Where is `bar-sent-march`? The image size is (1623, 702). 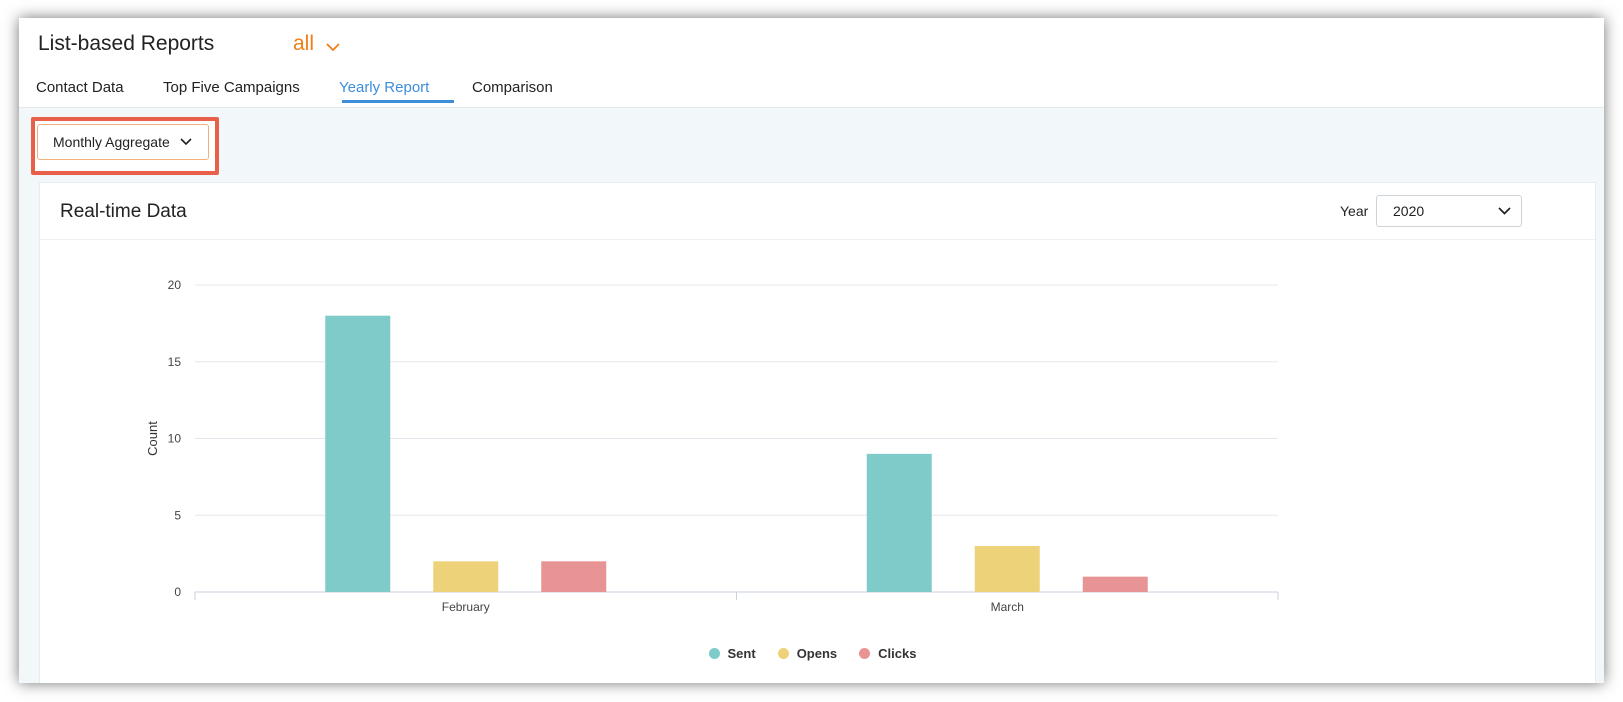
bar-sent-march is located at coordinates (899, 522).